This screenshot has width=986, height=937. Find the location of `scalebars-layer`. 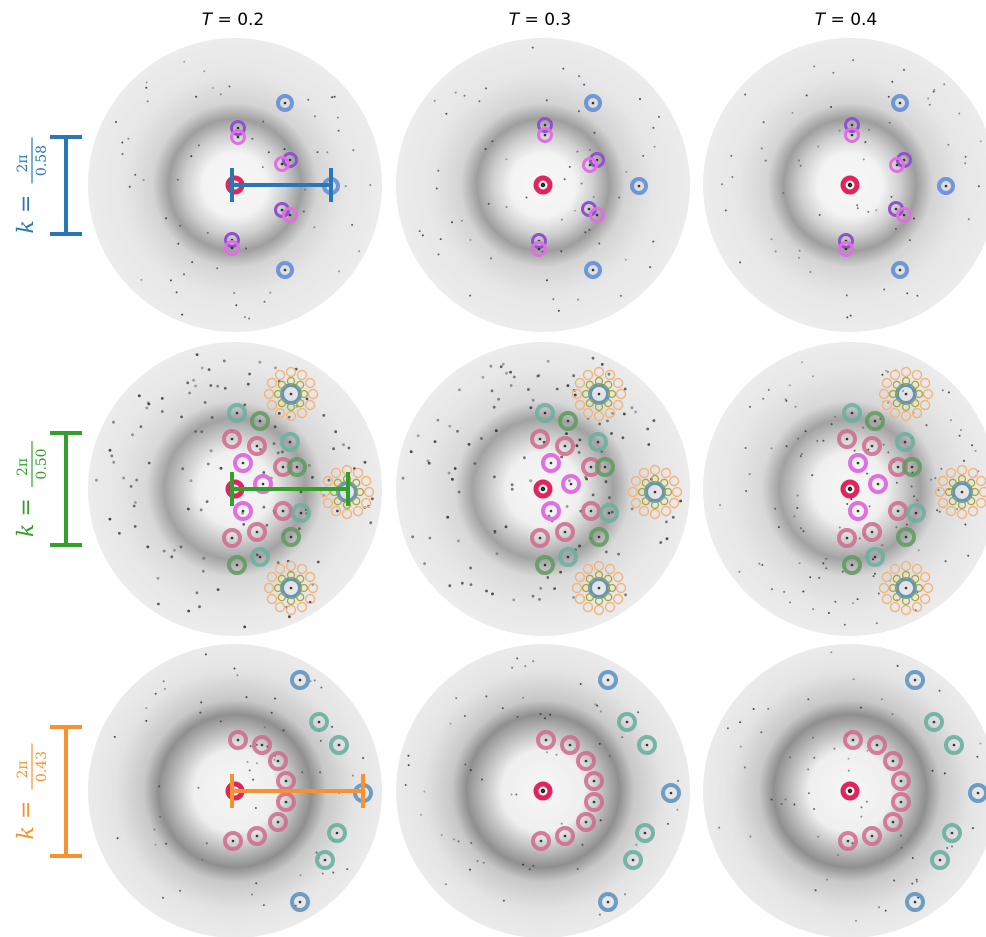

scalebars-layer is located at coordinates (297, 488).